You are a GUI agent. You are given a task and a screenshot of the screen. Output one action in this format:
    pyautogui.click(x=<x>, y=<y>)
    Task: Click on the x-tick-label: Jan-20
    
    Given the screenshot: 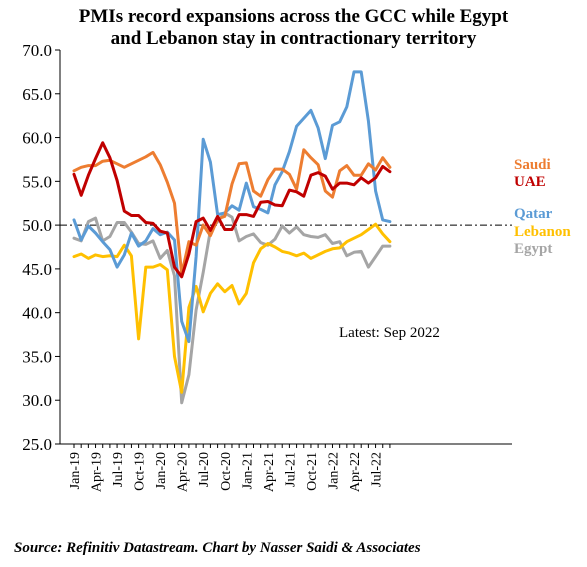 What is the action you would take?
    pyautogui.click(x=161, y=470)
    